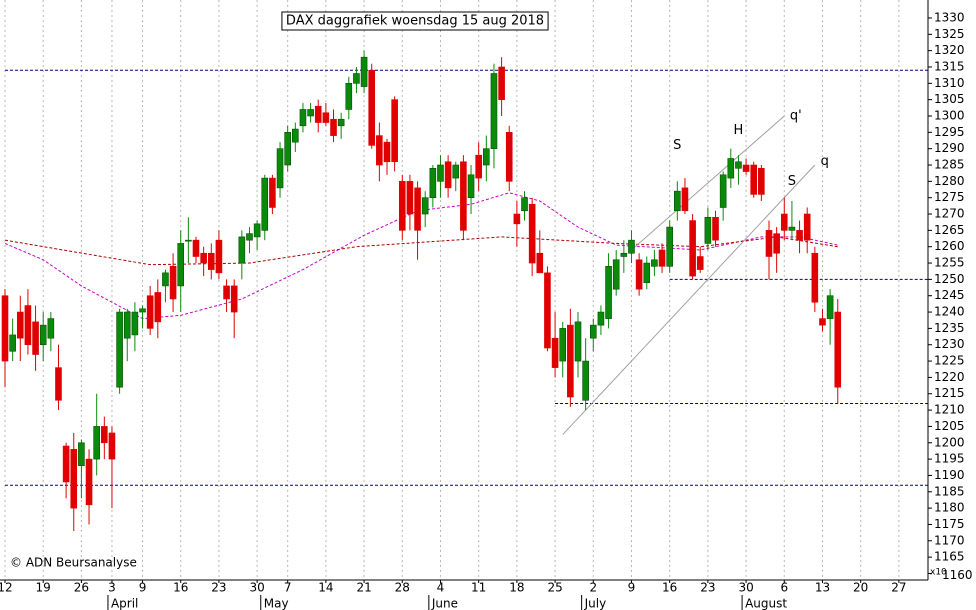  I want to click on y-tick-label: 1250, so click(949, 279).